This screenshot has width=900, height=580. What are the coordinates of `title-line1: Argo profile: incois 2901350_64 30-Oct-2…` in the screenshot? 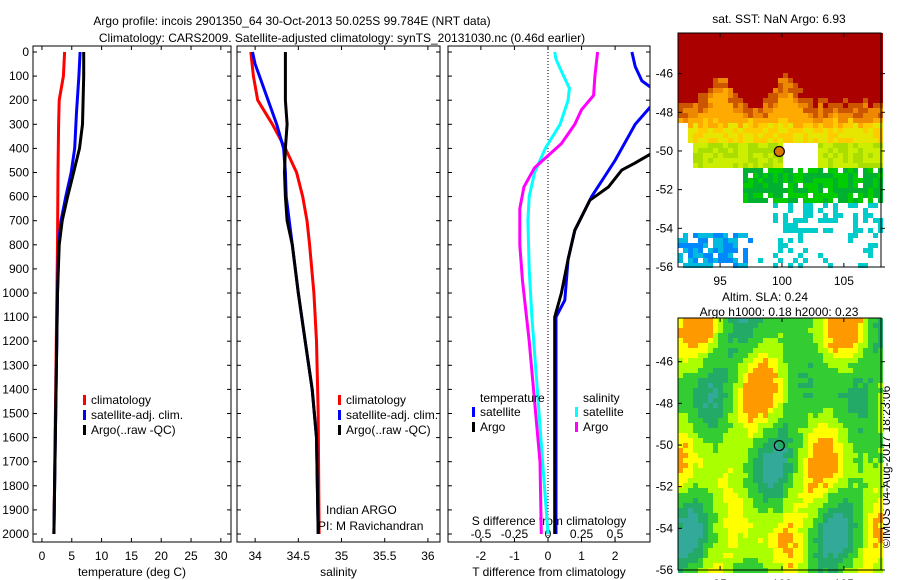 It's located at (291, 21).